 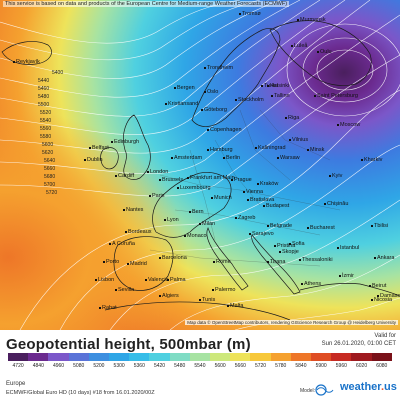 I want to click on city-label: Amsterdam, so click(x=186, y=158).